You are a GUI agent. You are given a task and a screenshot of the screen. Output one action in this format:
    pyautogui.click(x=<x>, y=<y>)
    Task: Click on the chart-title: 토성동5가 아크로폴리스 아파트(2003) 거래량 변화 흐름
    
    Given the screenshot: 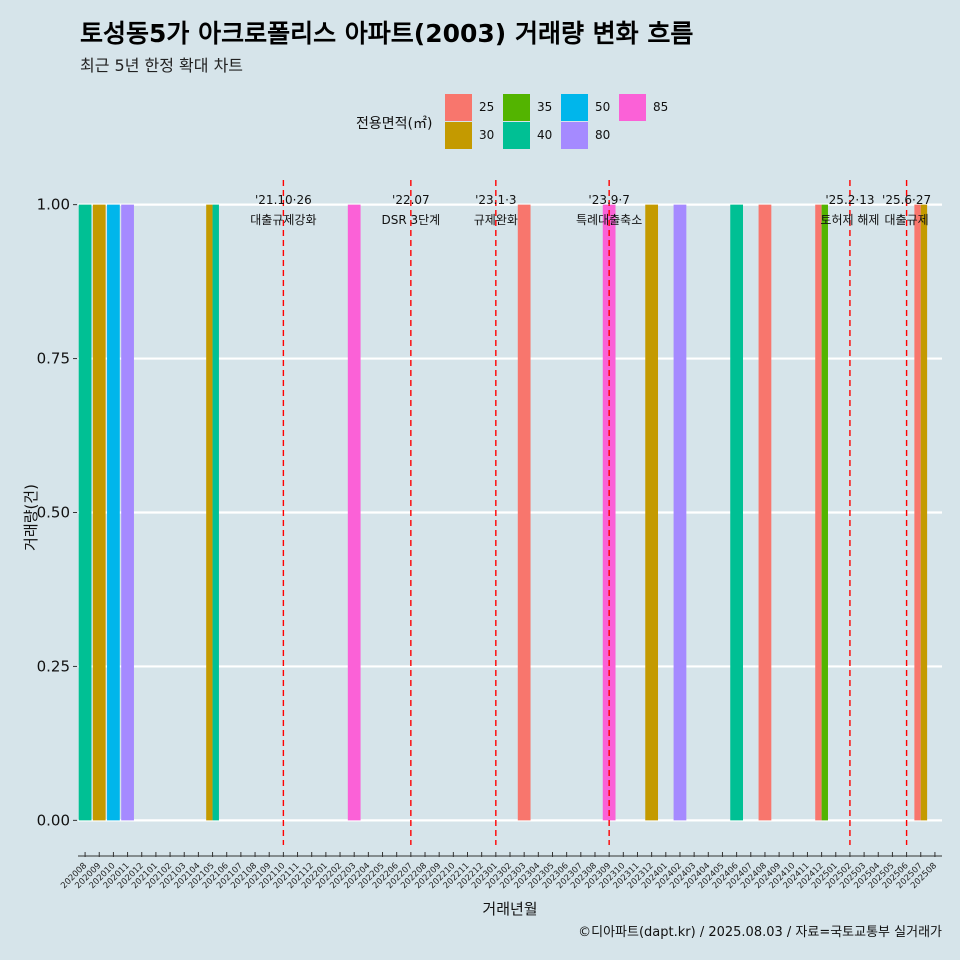 What is the action you would take?
    pyautogui.click(x=387, y=33)
    